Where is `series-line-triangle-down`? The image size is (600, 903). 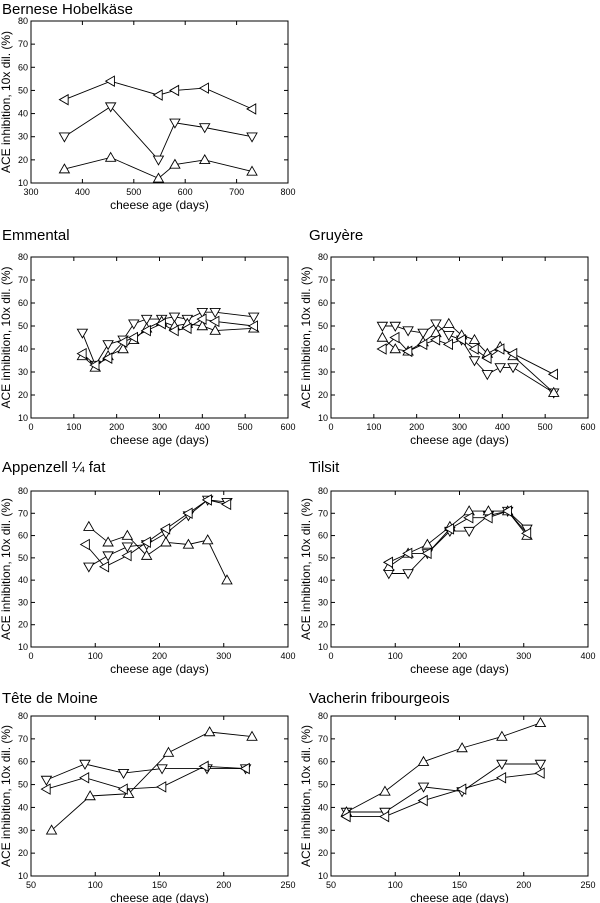
series-line-triangle-down is located at coordinates (158, 133).